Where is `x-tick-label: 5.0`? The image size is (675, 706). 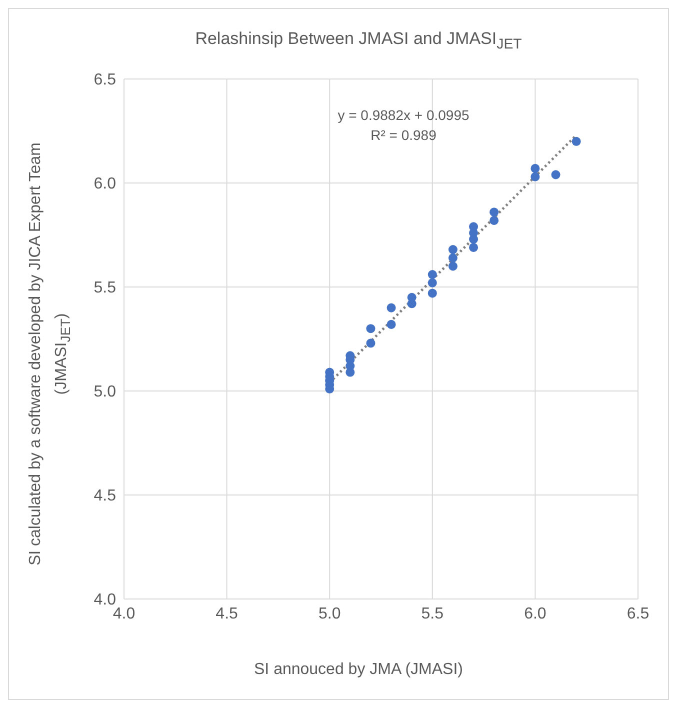
x-tick-label: 5.0 is located at coordinates (329, 613).